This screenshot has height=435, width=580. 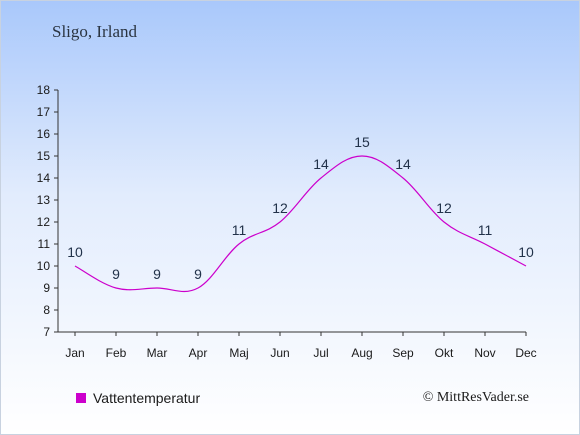 What do you see at coordinates (81, 398) in the screenshot?
I see `legend-swatch` at bounding box center [81, 398].